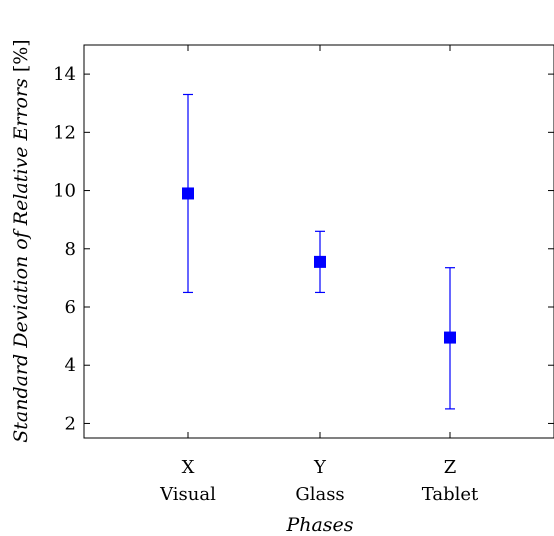 The width and height of the screenshot is (554, 536). What do you see at coordinates (70, 249) in the screenshot?
I see `y-tick-label: 8` at bounding box center [70, 249].